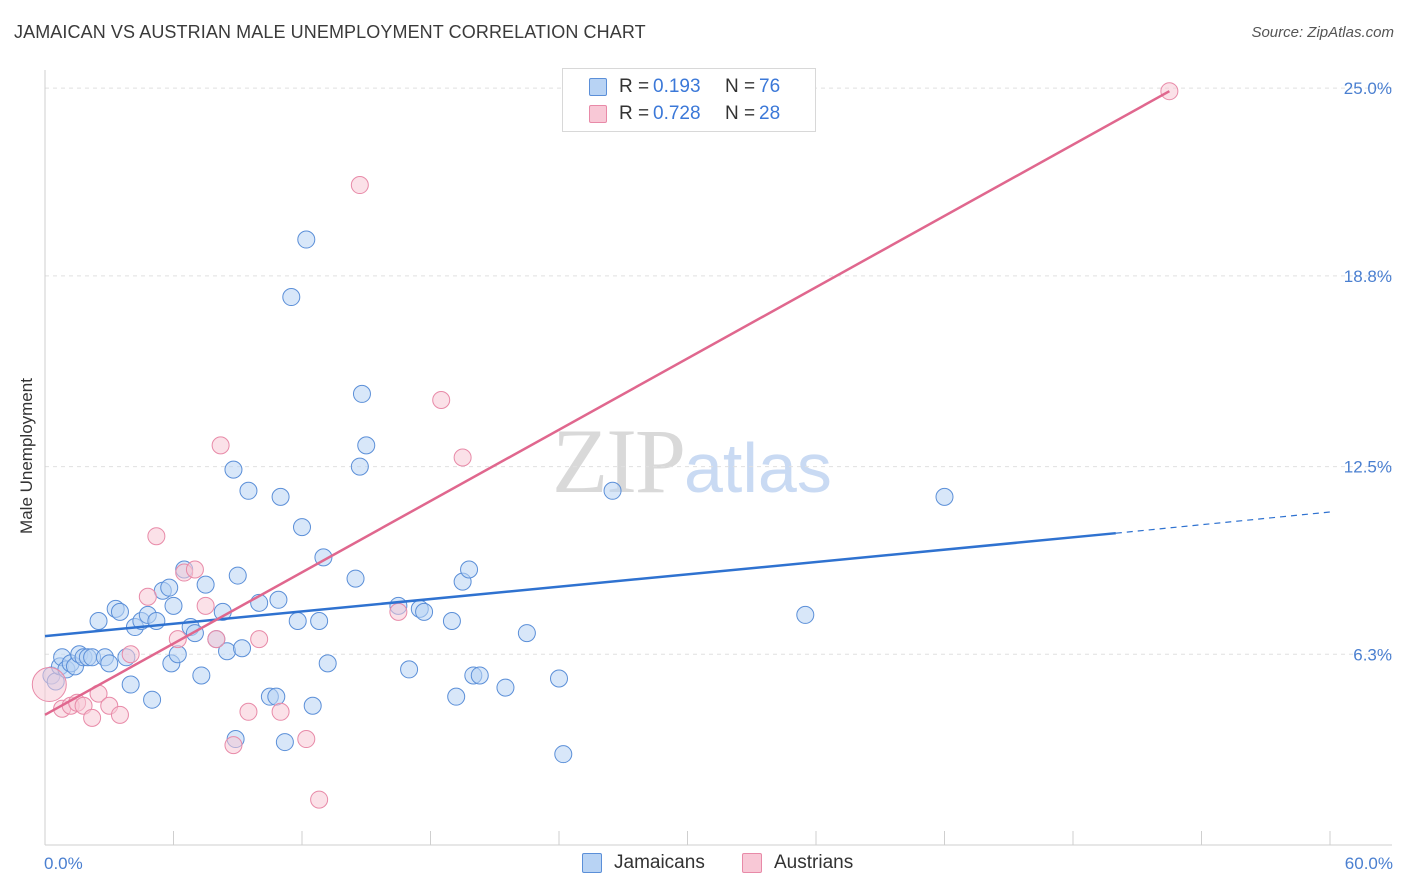 The height and width of the screenshot is (892, 1406). I want to click on legend-row-jamaican: R = 0.193 N = 76, so click(684, 87).